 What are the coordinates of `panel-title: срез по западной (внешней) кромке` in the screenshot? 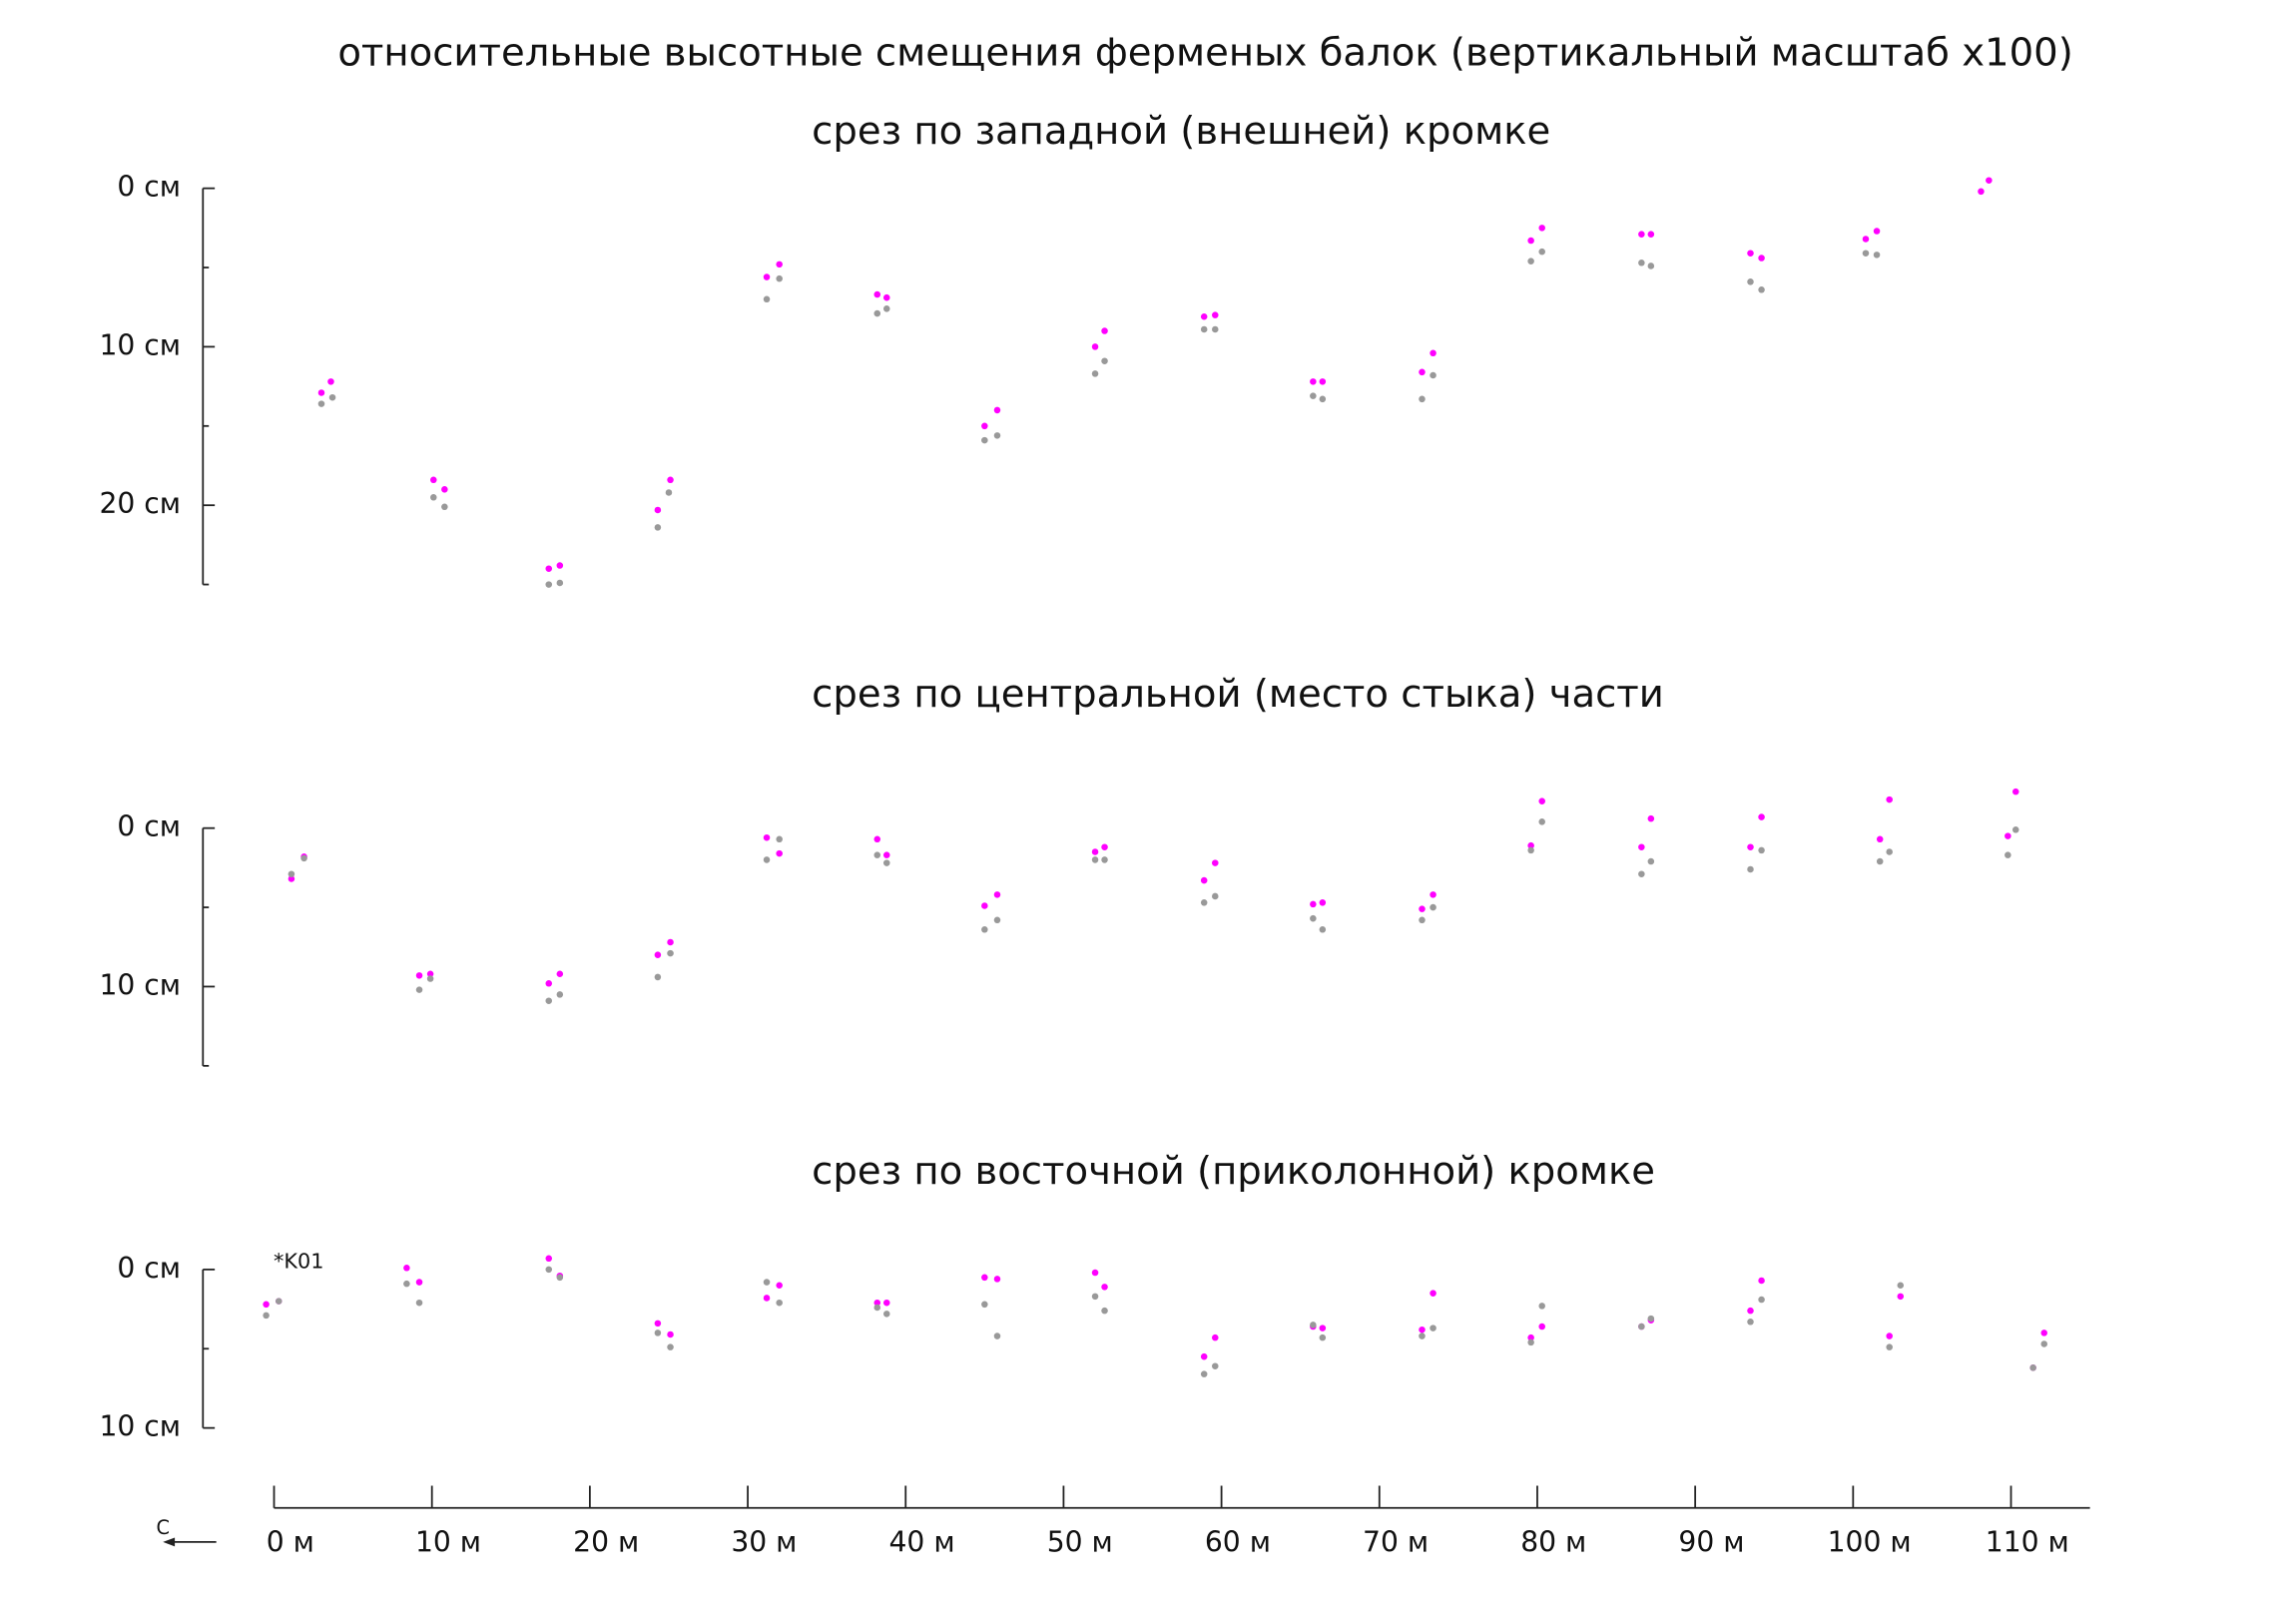 It's located at (1181, 131).